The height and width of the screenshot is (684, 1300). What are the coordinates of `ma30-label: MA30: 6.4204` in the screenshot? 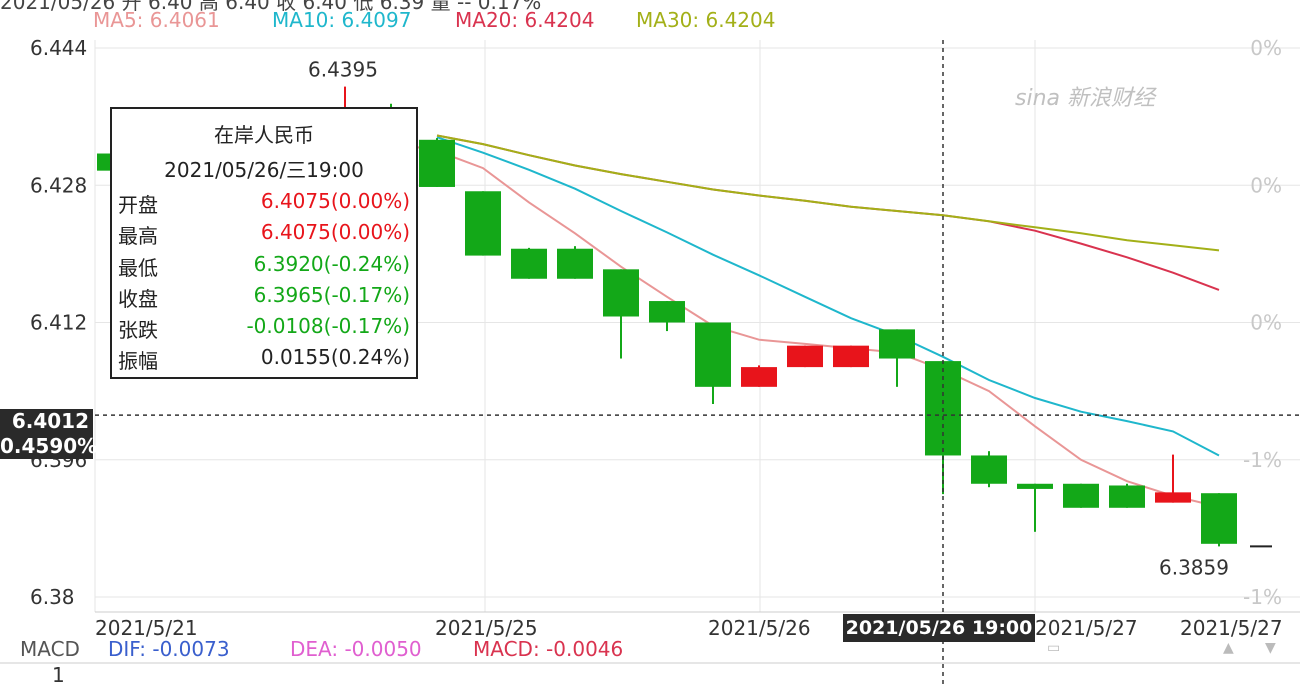 It's located at (706, 20).